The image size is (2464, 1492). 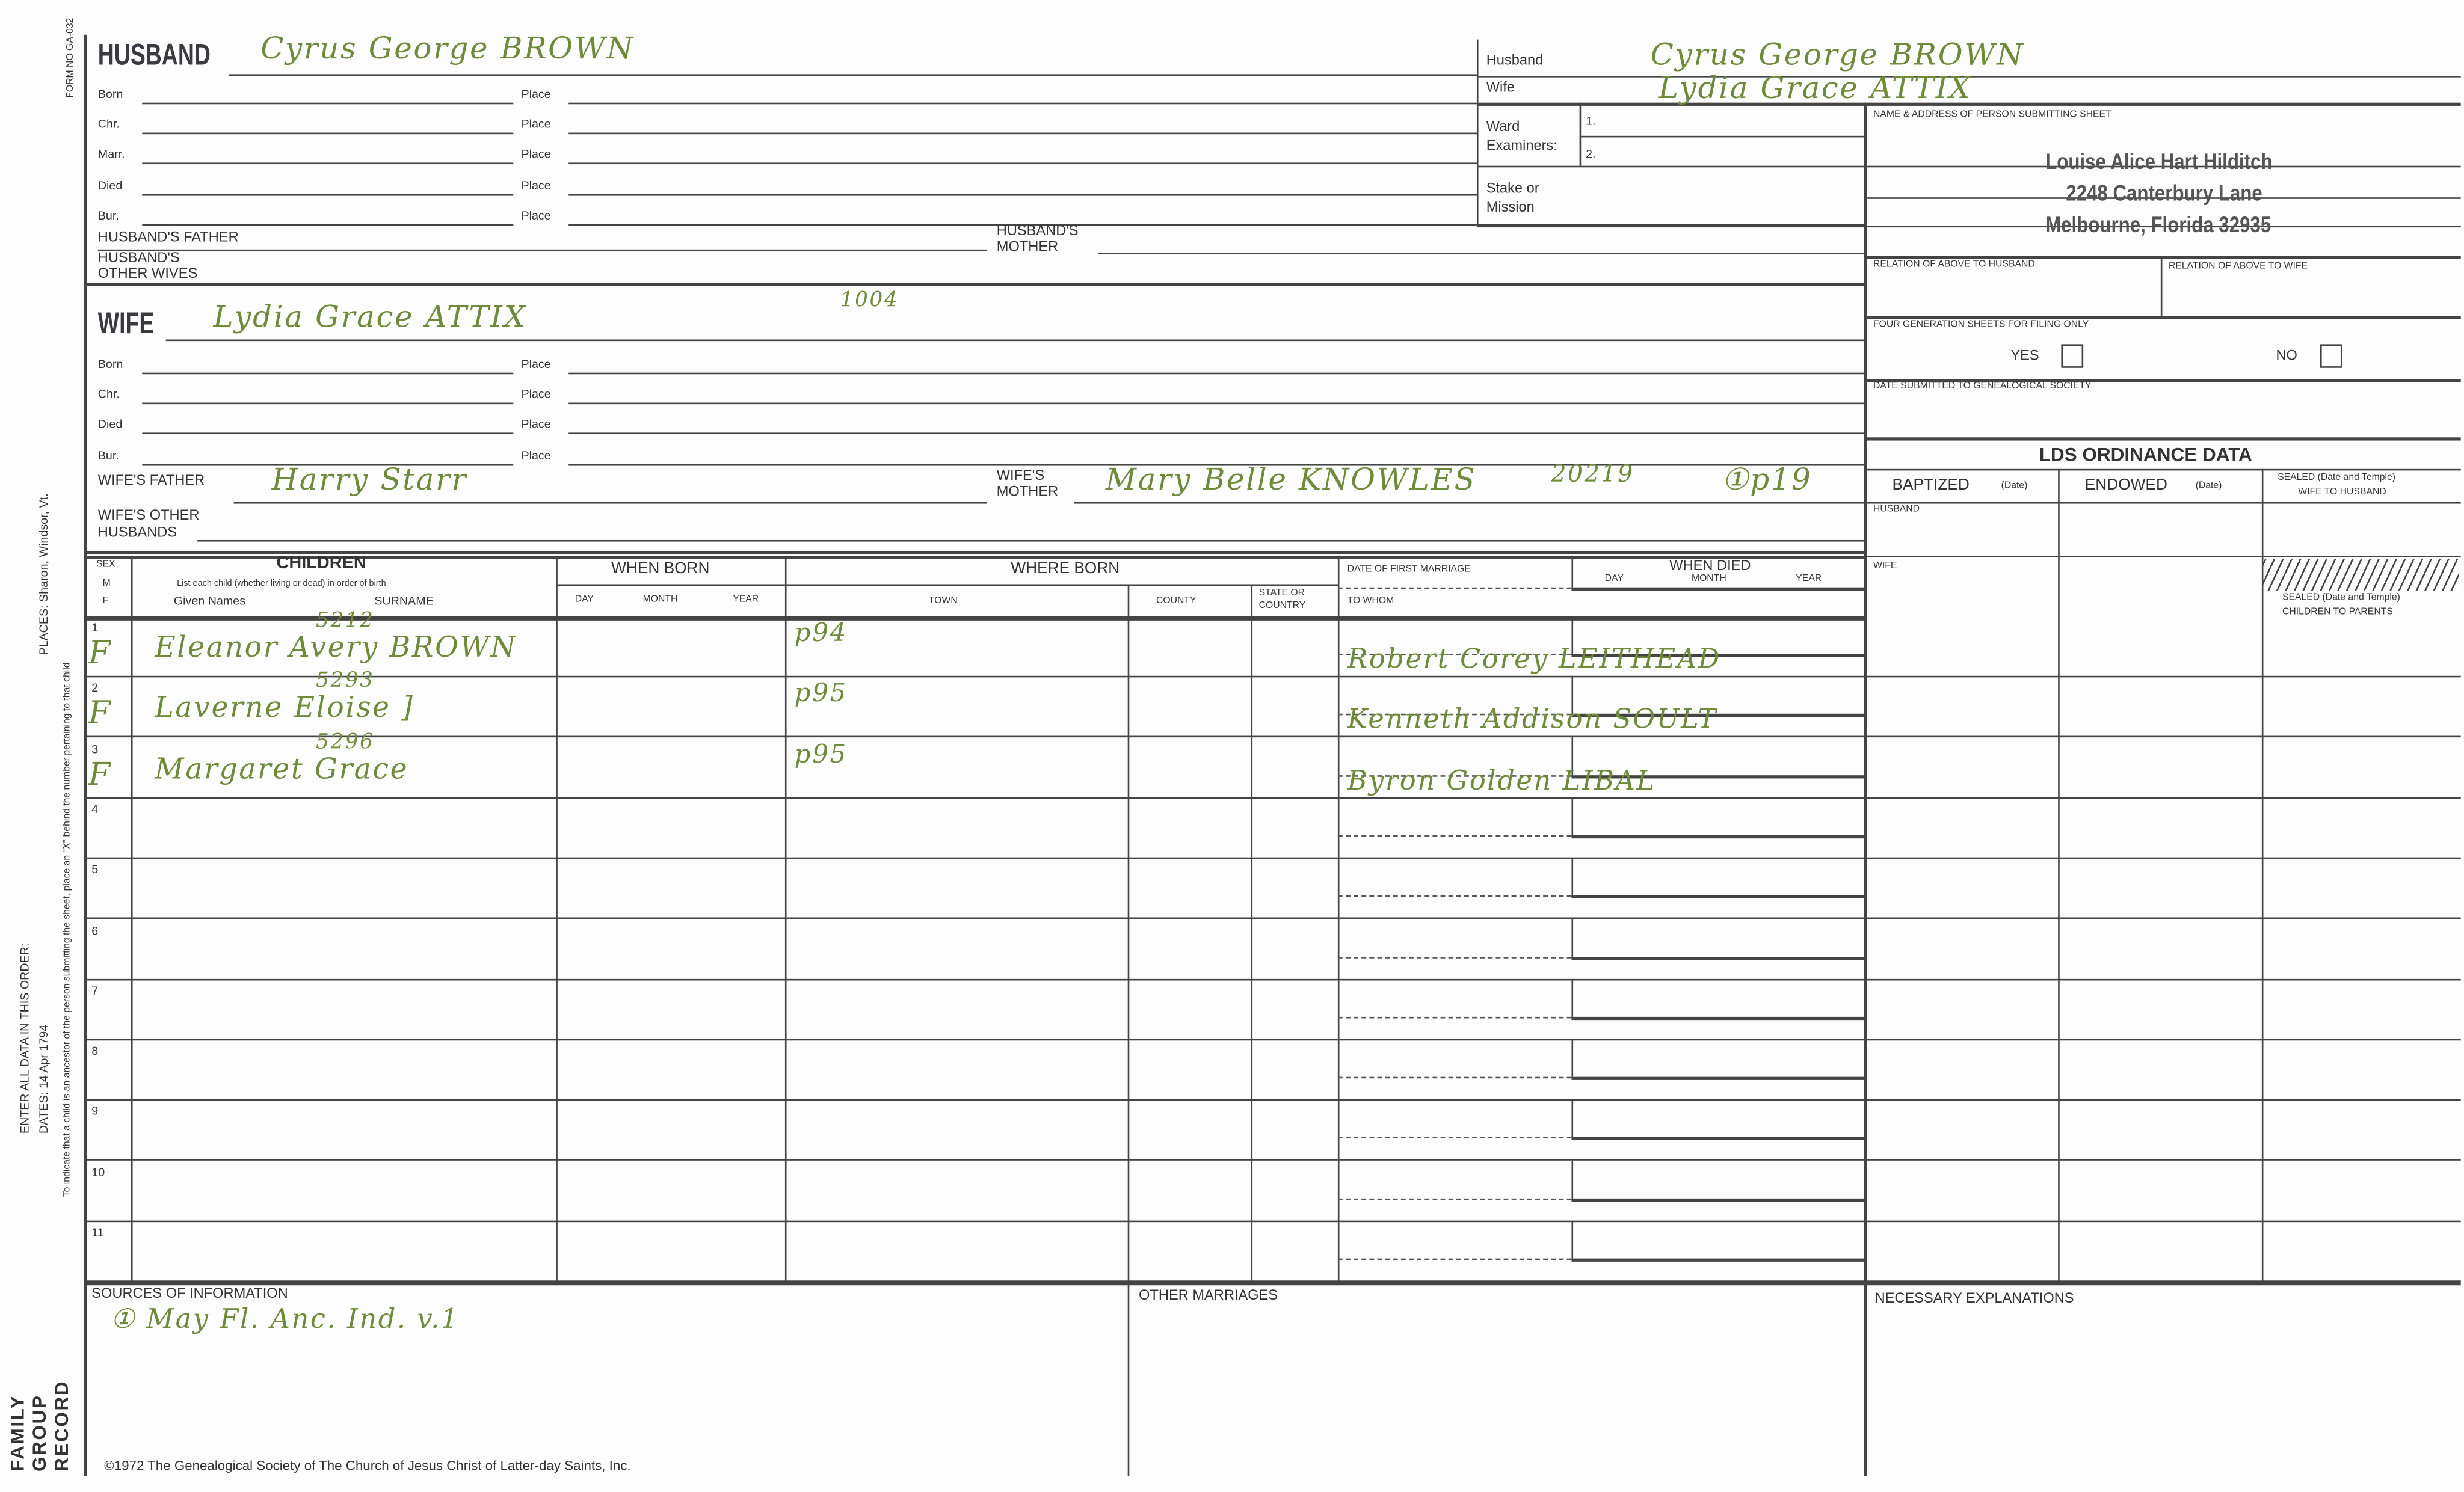 What do you see at coordinates (1291, 480) in the screenshot?
I see `wifes-mother-name: Mary Belle KNOWLES` at bounding box center [1291, 480].